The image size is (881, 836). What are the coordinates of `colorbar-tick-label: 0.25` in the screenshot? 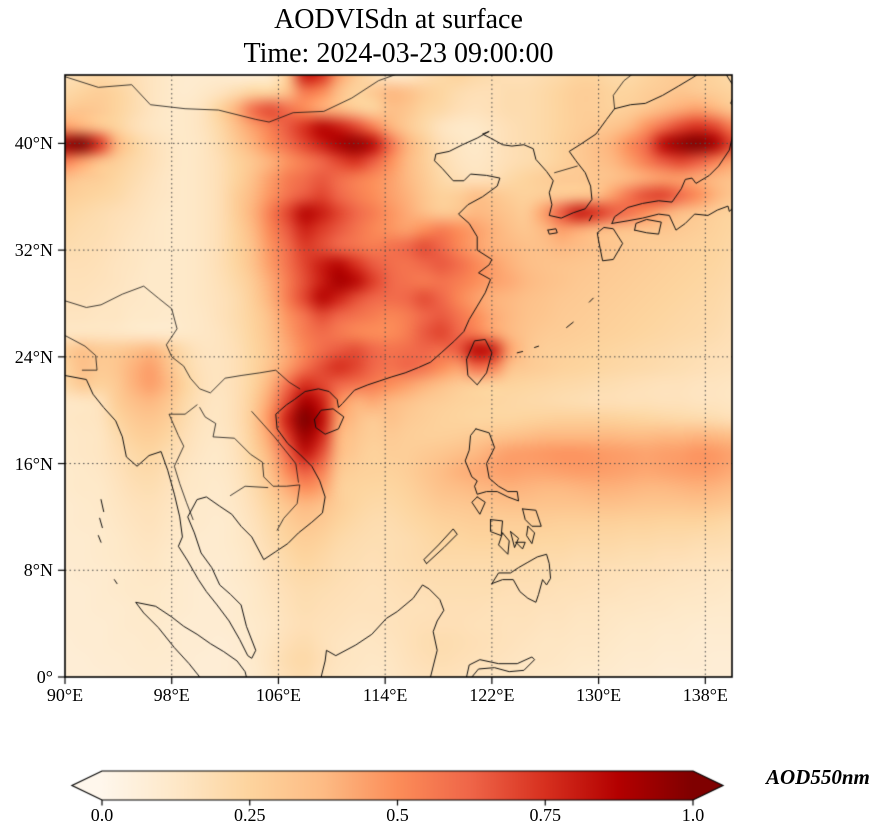 It's located at (250, 815).